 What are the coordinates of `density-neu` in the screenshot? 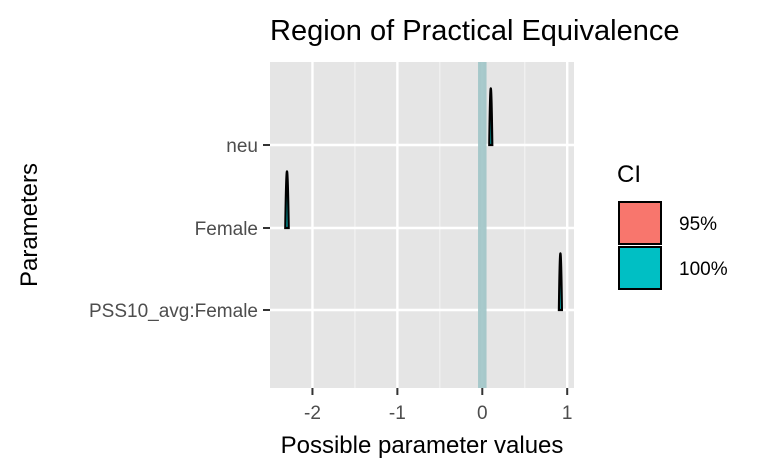 It's located at (491, 117).